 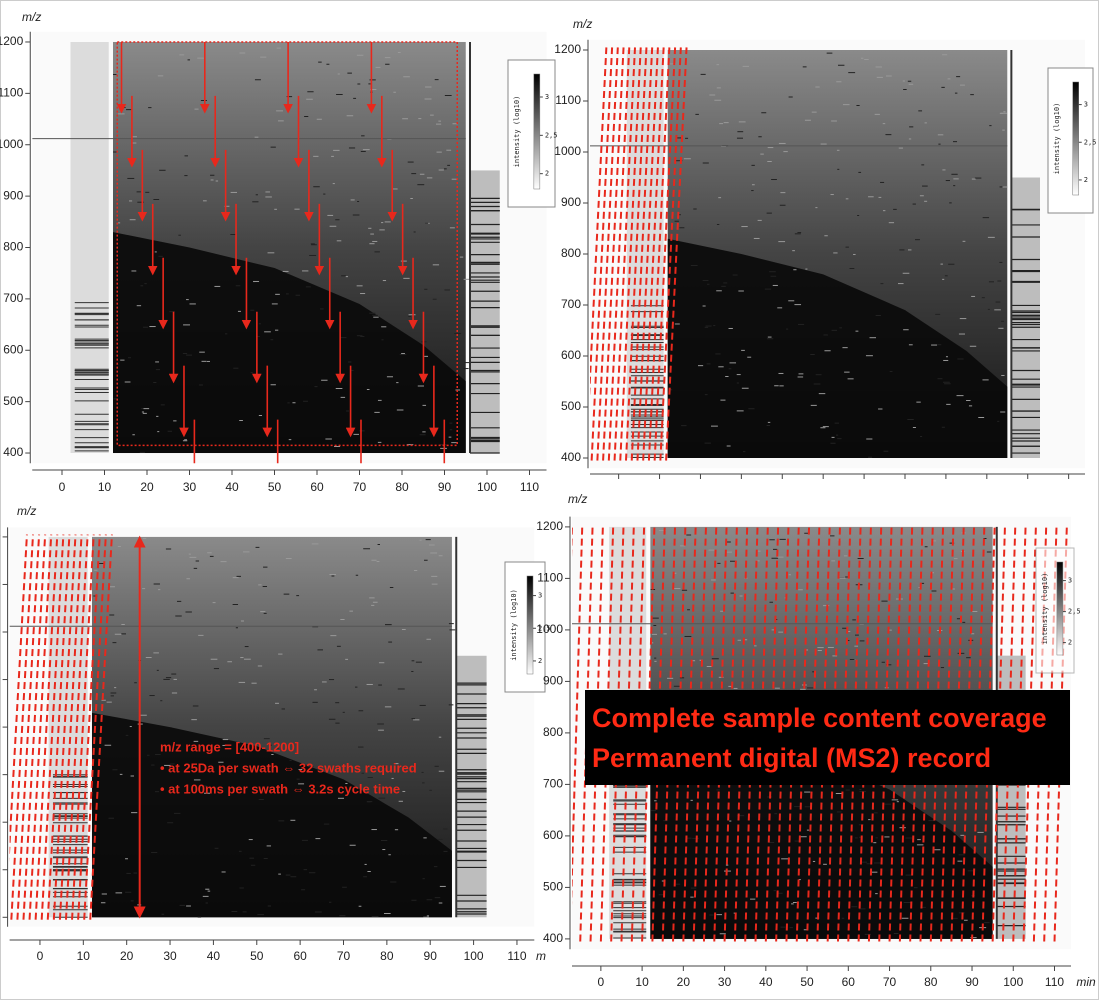 What do you see at coordinates (280, 788) in the screenshot?
I see `annotation: • at 100ms per swath ⇔ 3.2s cycle time` at bounding box center [280, 788].